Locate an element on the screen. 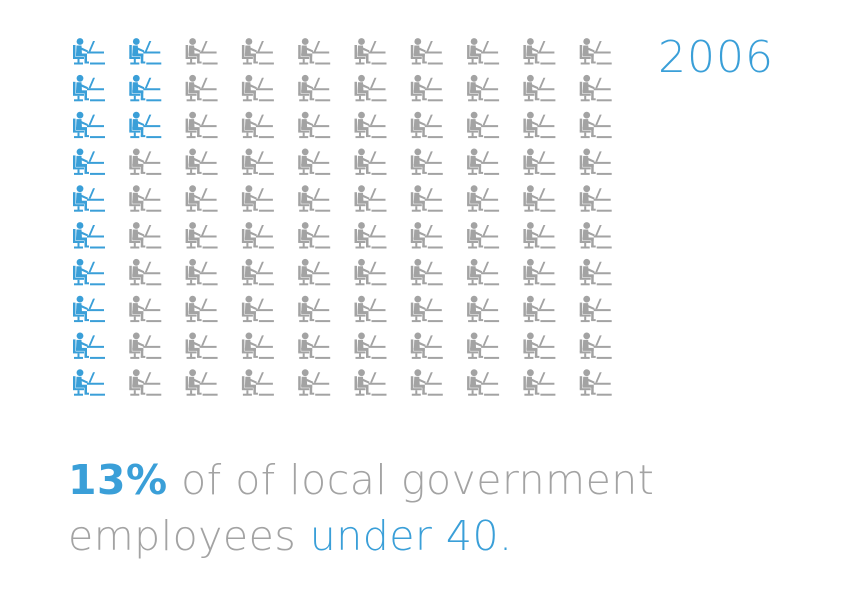 Image resolution: width=843 pixels, height=596 pixels. caption-line2-text: employees is located at coordinates (189, 536).